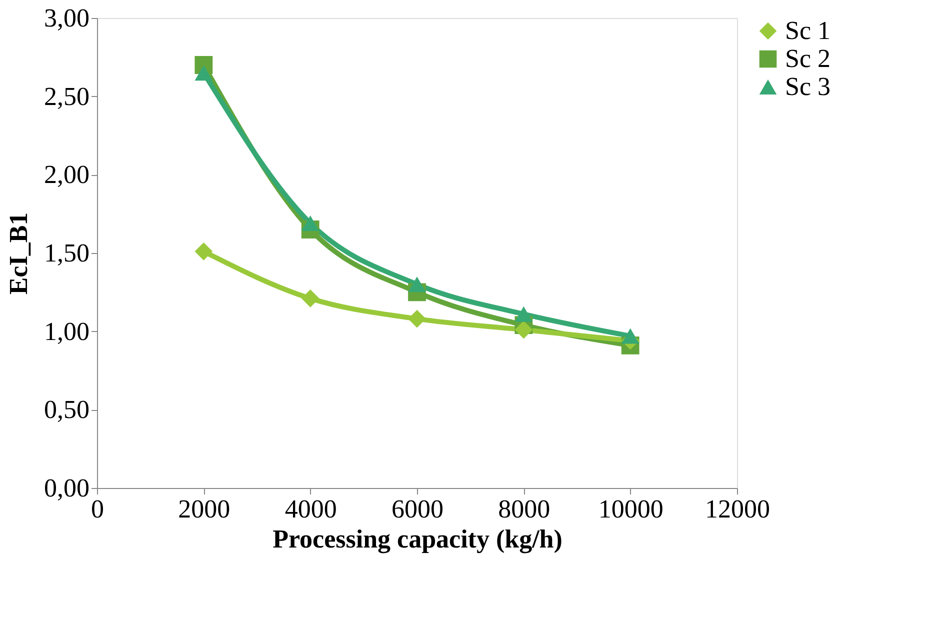  Describe the element at coordinates (97, 509) in the screenshot. I see `x-tick-label: 0` at that location.